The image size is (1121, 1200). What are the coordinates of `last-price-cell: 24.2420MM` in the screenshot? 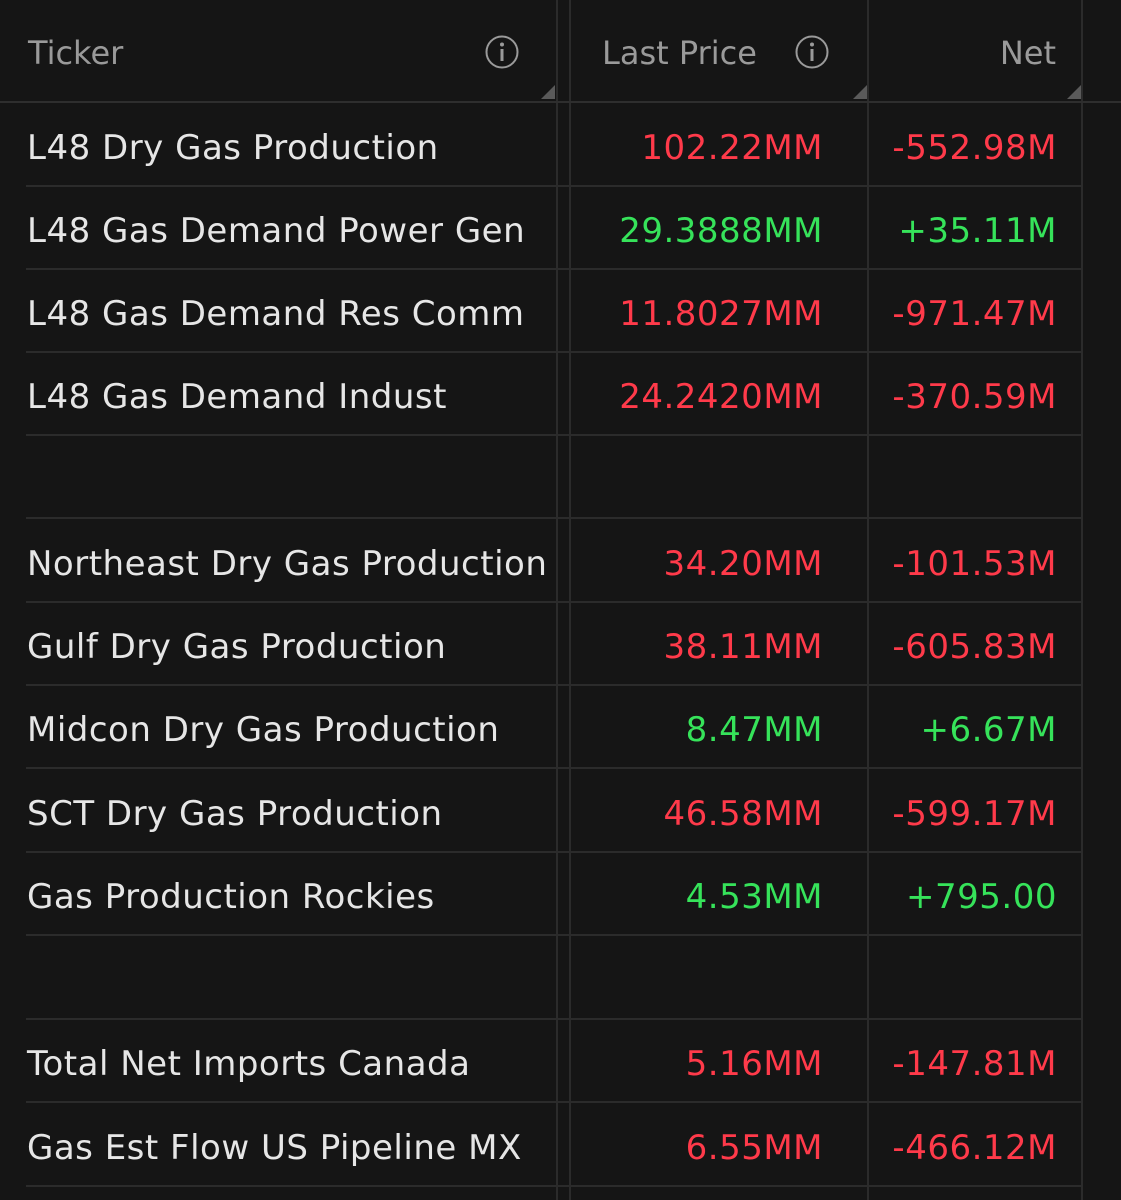 It's located at (721, 397).